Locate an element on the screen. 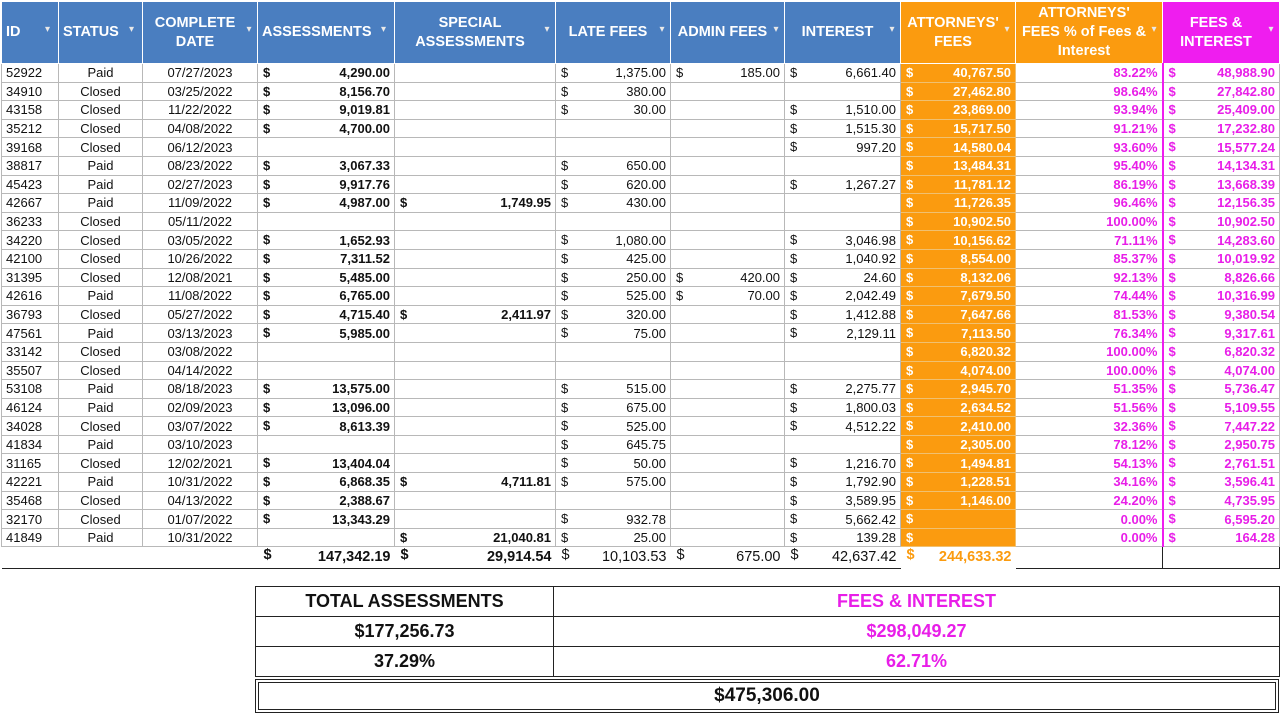 This screenshot has width=1280, height=716. row-fees-interest-cell: $164.28 is located at coordinates (1221, 537).